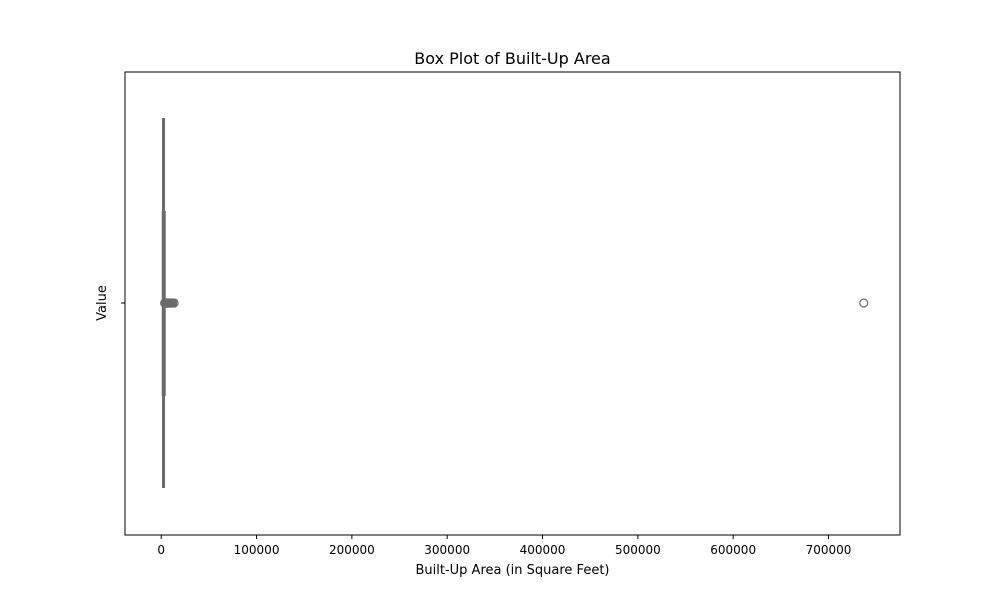  What do you see at coordinates (161, 550) in the screenshot?
I see `x-tick-label: 0` at bounding box center [161, 550].